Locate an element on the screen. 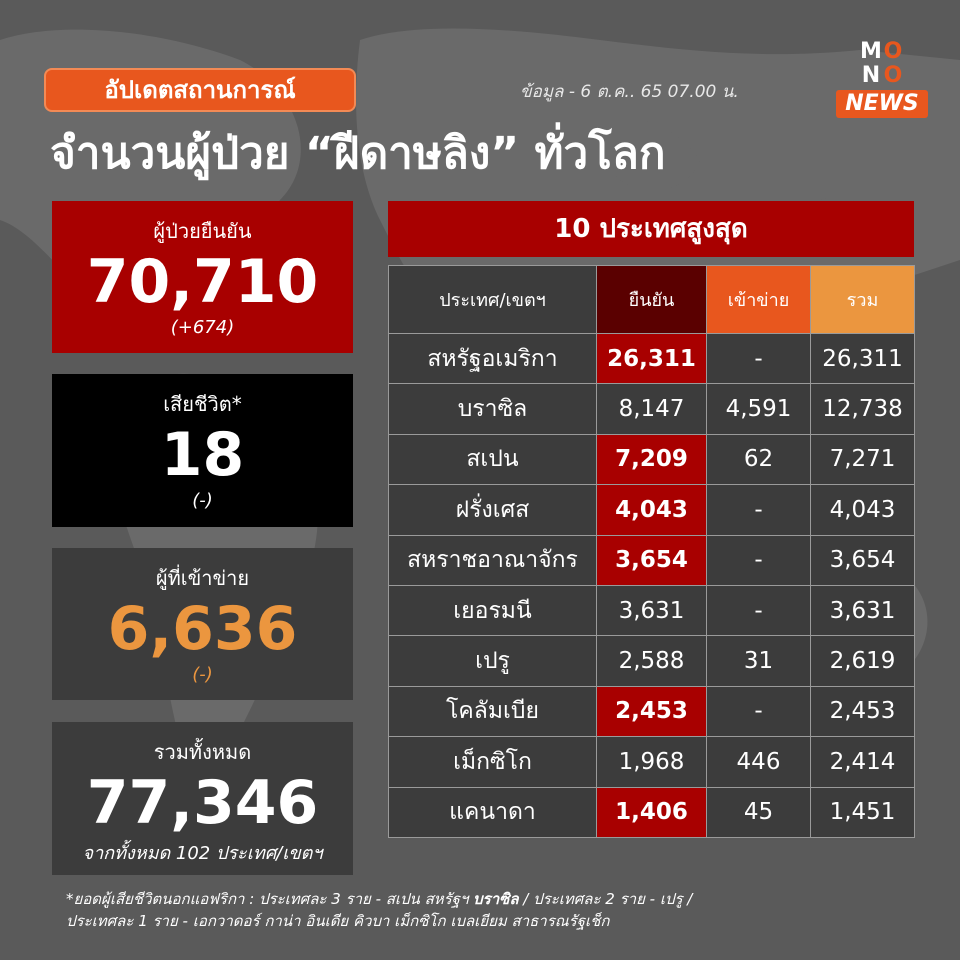  table-row: ฝรั่งเศส 4,043-4,043 is located at coordinates (651, 510).